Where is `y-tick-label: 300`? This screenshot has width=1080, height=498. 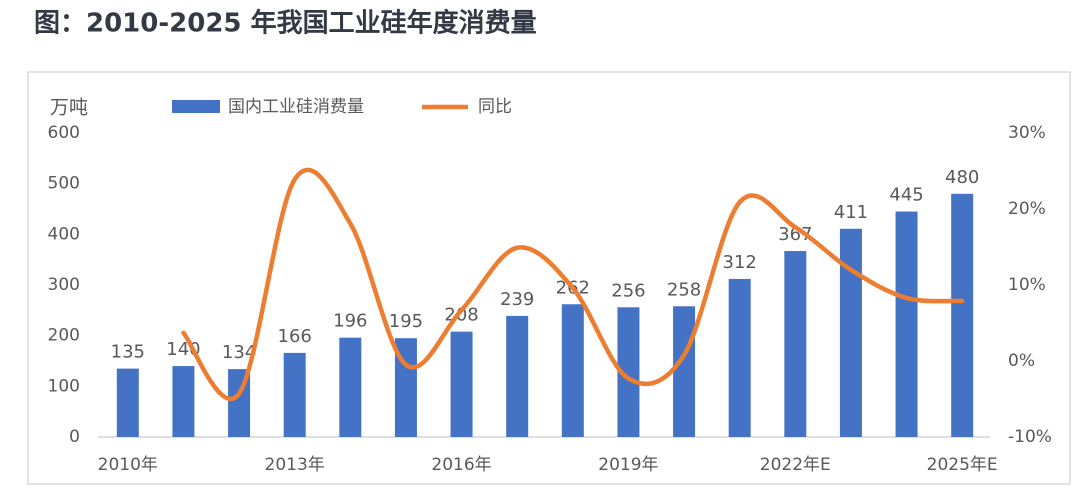 y-tick-label: 300 is located at coordinates (64, 285).